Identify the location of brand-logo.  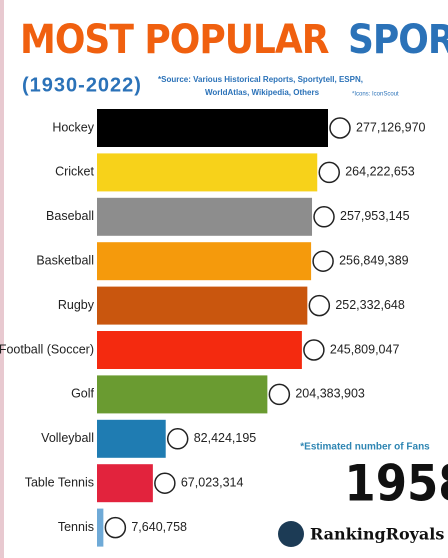
(291, 534).